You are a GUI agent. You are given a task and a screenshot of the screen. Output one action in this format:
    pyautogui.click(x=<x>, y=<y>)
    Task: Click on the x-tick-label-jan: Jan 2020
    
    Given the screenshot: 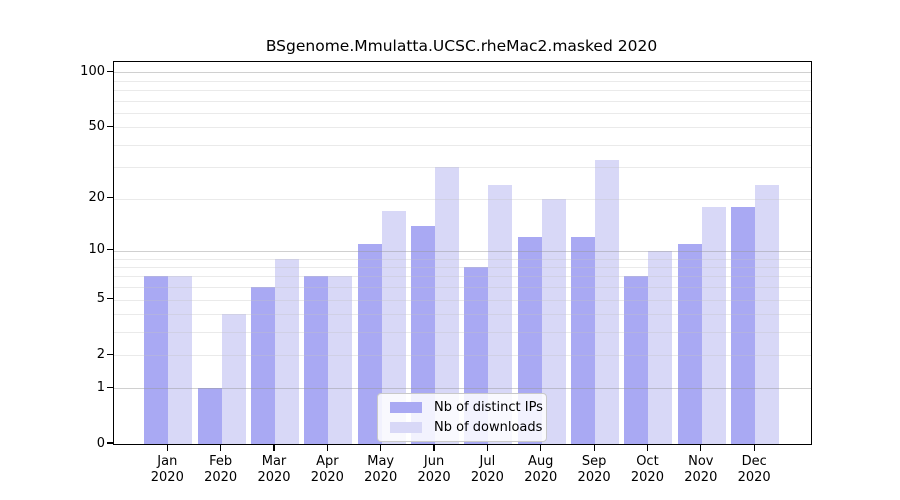 What is the action you would take?
    pyautogui.click(x=167, y=469)
    